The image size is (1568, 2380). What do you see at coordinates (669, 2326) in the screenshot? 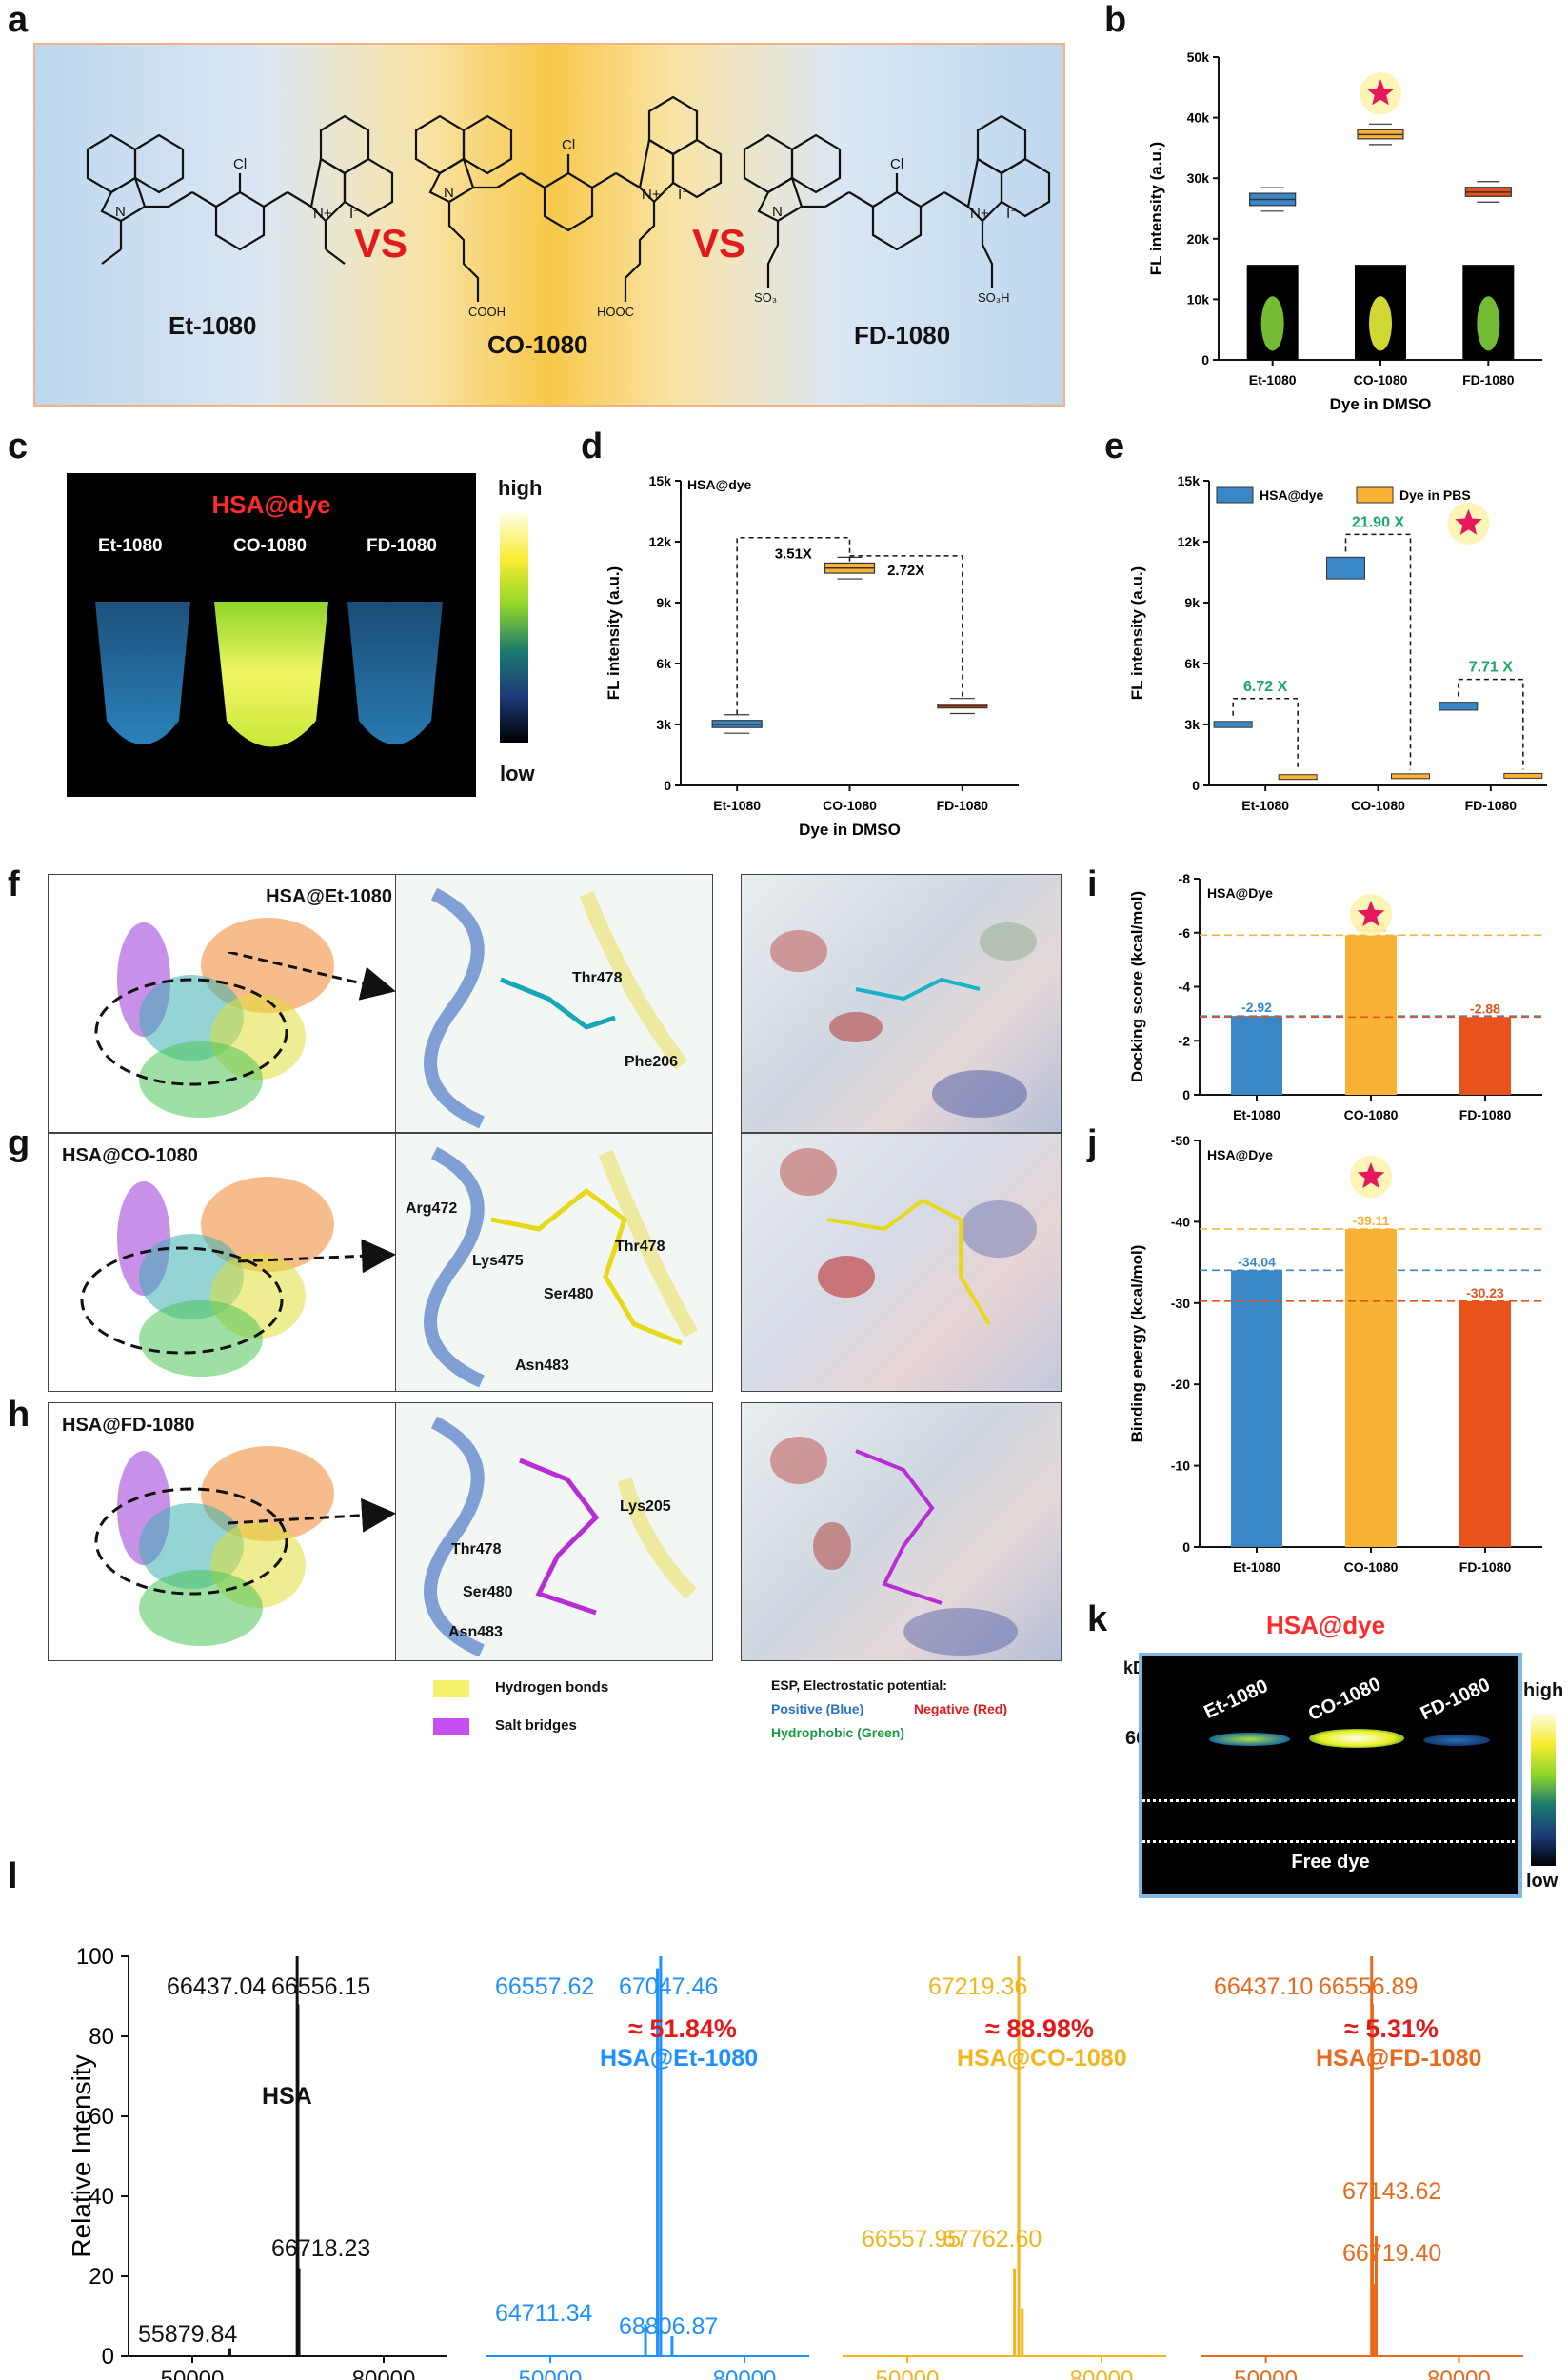
I see `peak-label: 68806.87` at bounding box center [669, 2326].